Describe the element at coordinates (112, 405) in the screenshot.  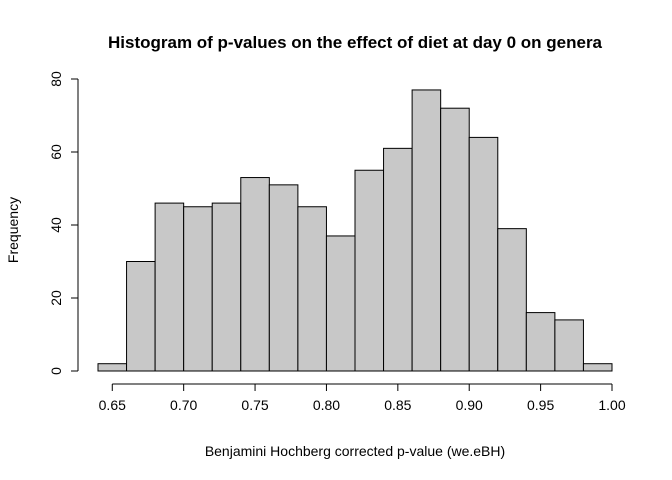
I see `x-tick-label: 0.65` at that location.